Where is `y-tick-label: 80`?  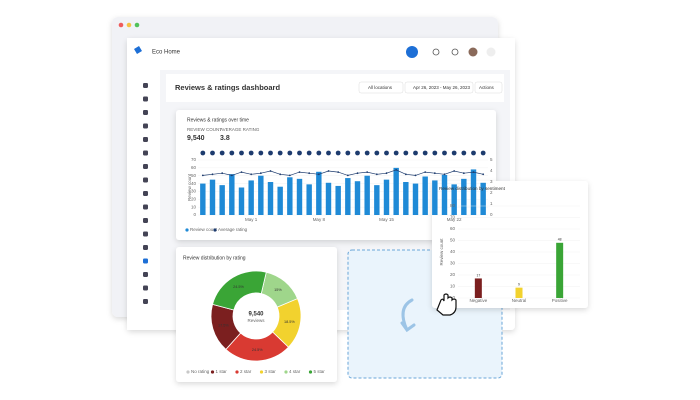
y-tick-label: 80 is located at coordinates (453, 205).